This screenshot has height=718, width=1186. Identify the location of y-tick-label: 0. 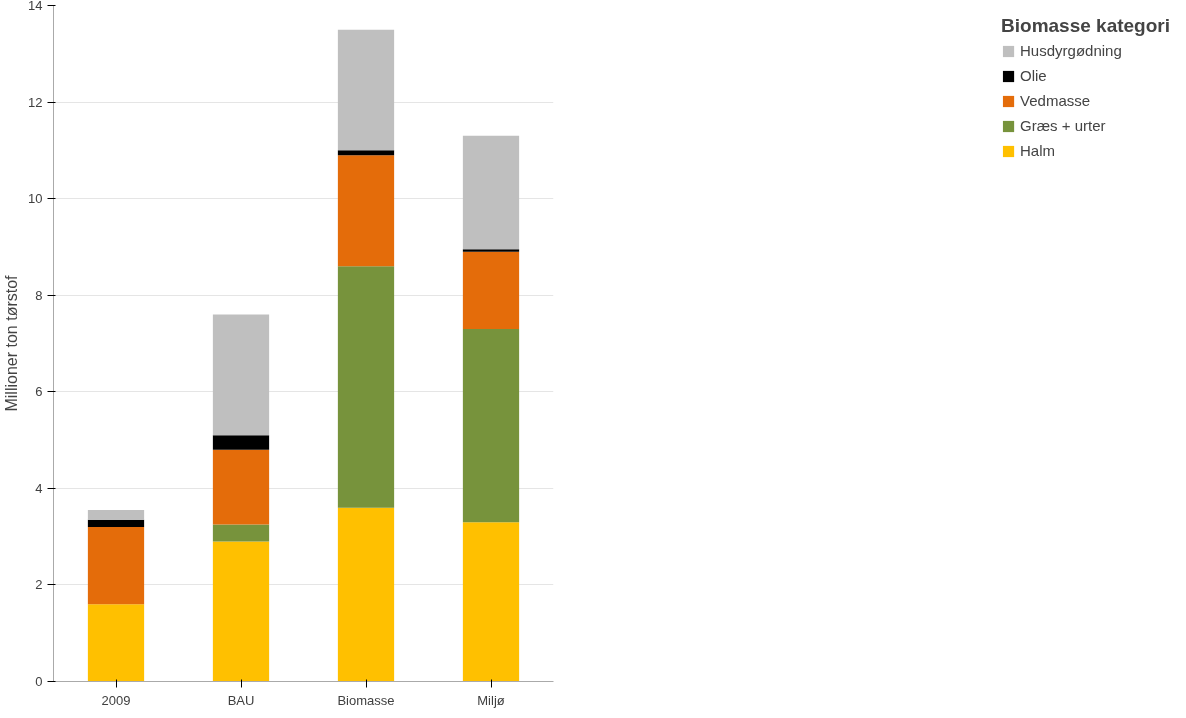
(39, 681).